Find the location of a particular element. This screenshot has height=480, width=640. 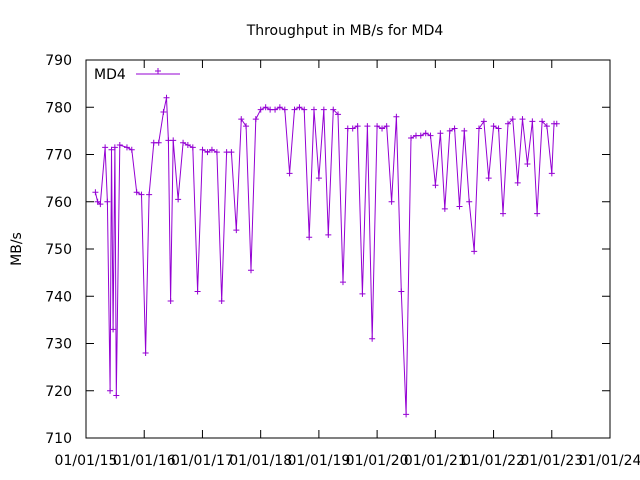

x-tick-label: 01/01/24 is located at coordinates (609, 461).